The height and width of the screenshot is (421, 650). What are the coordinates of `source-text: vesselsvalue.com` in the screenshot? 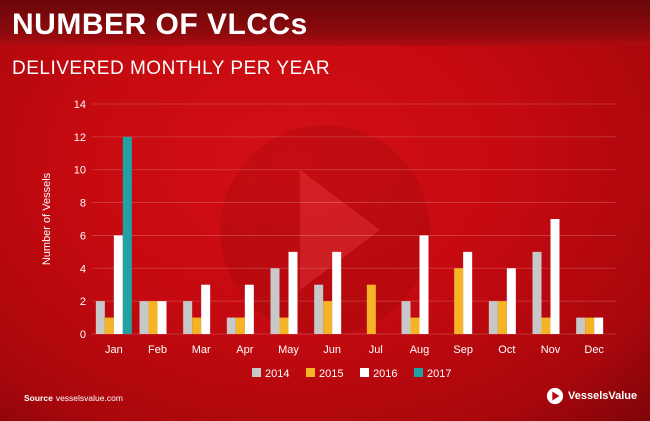 It's located at (89, 398).